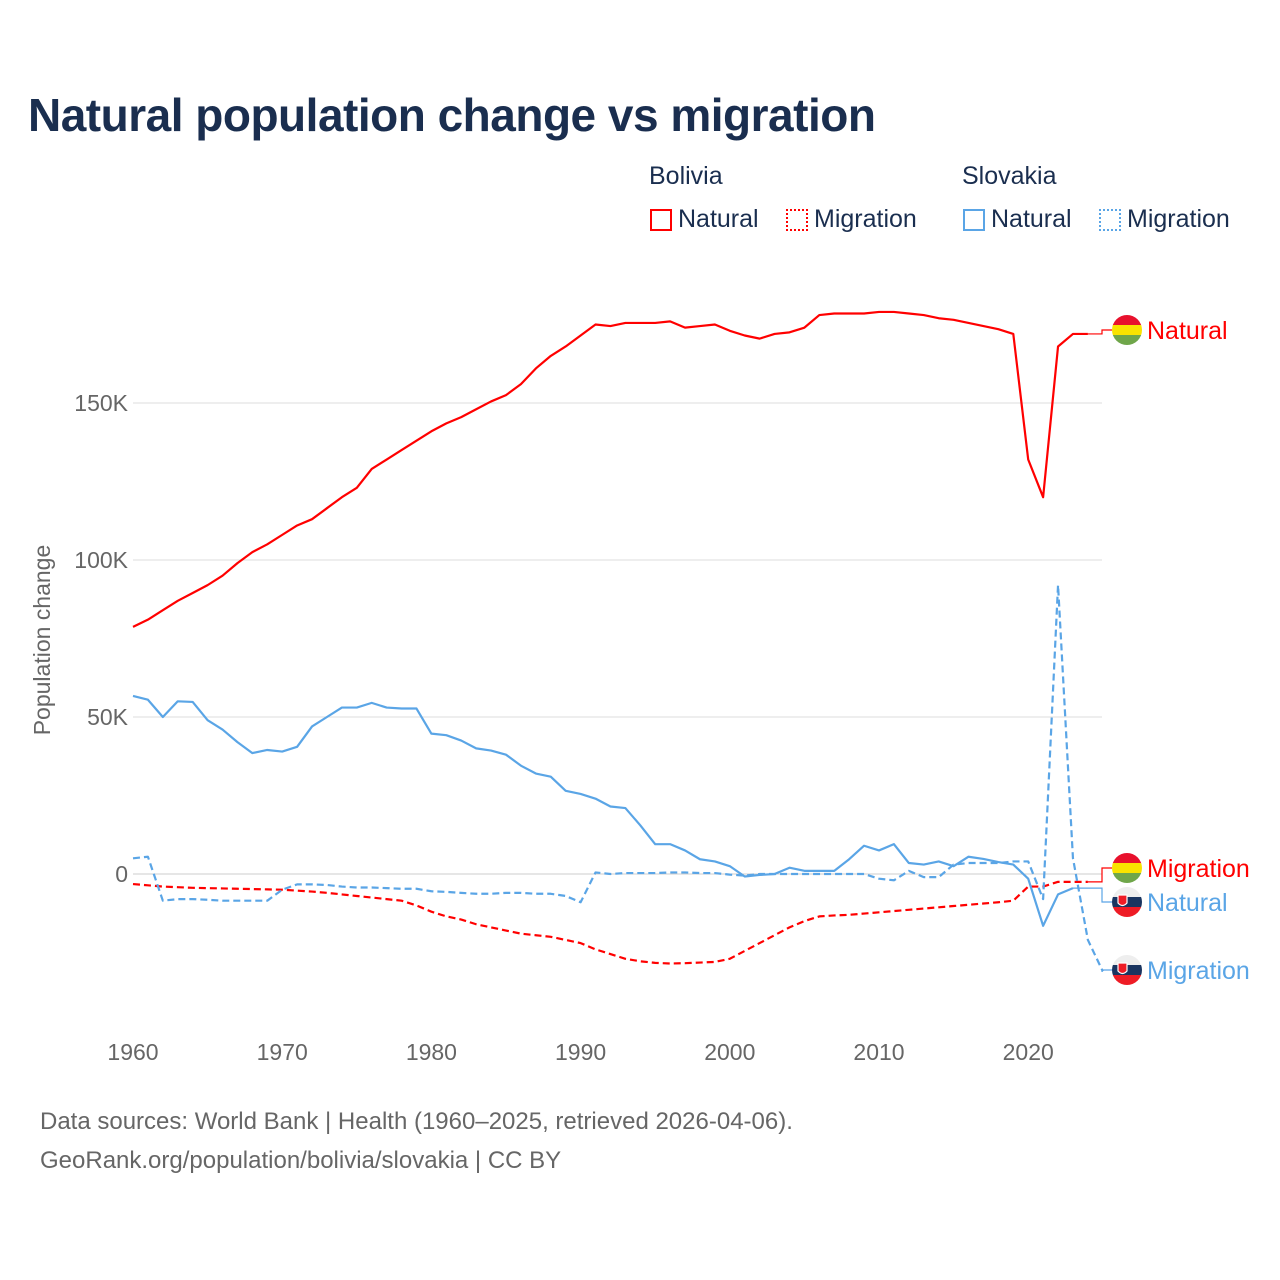 This screenshot has width=1280, height=1280. Describe the element at coordinates (1028, 1052) in the screenshot. I see `x-tick-label: 2020` at that location.